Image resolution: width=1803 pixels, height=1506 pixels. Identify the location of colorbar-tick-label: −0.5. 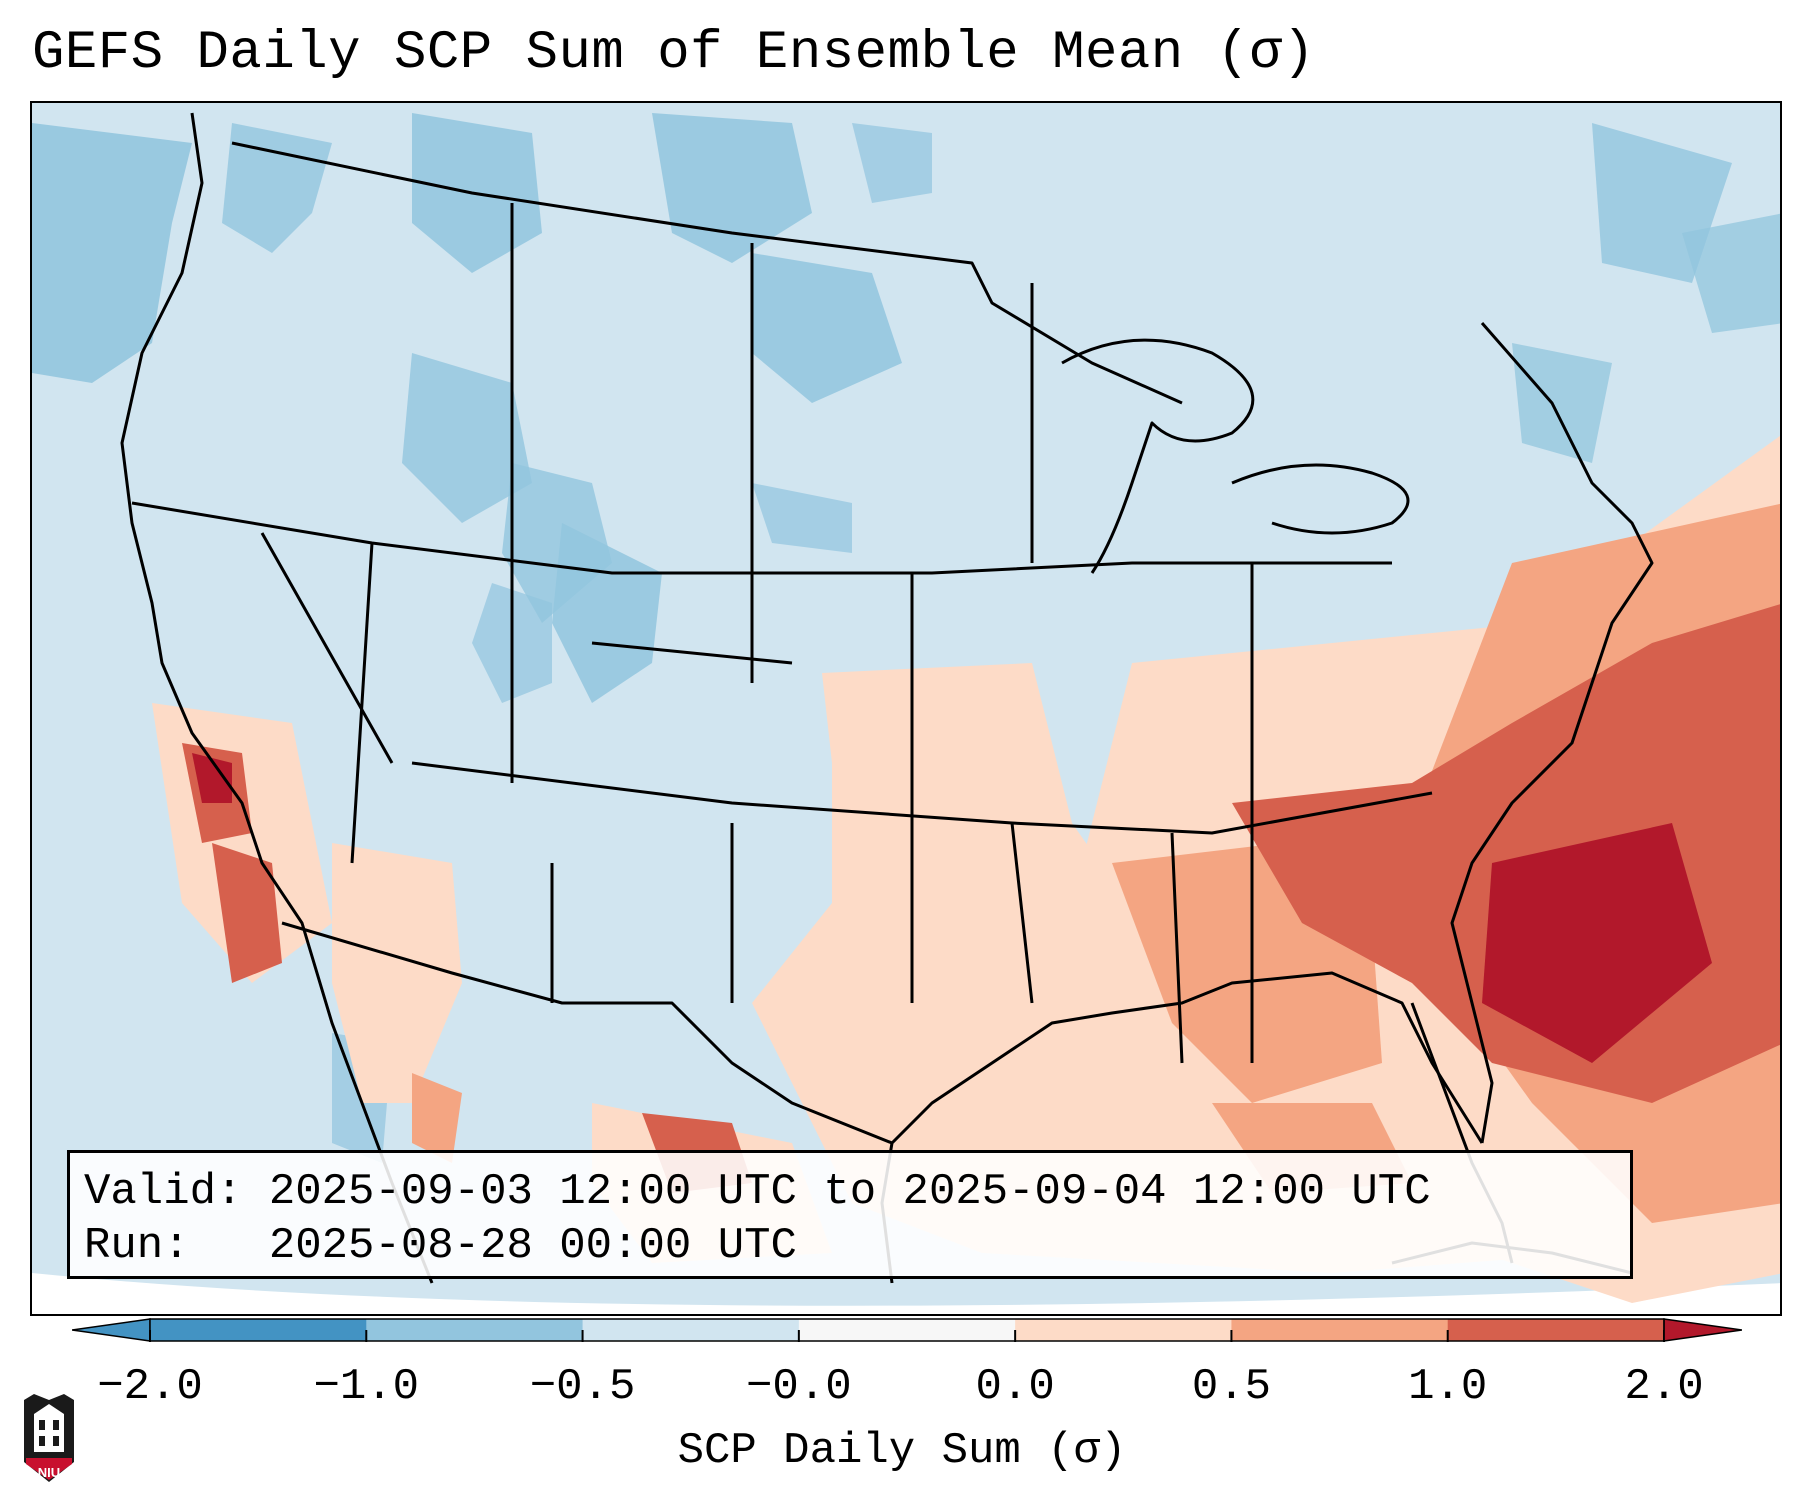
(582, 1387).